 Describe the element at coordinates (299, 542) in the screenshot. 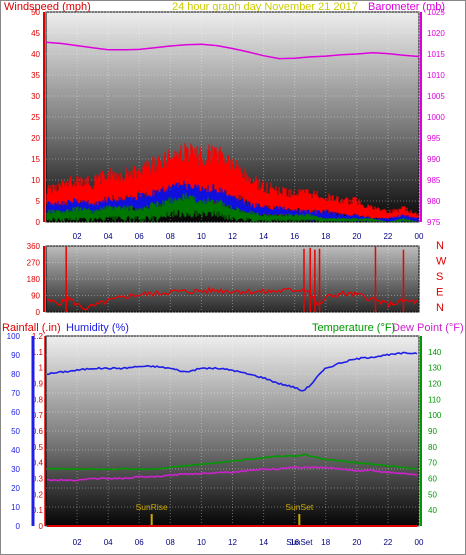

I see `sunset-axis-label: SunSet` at that location.